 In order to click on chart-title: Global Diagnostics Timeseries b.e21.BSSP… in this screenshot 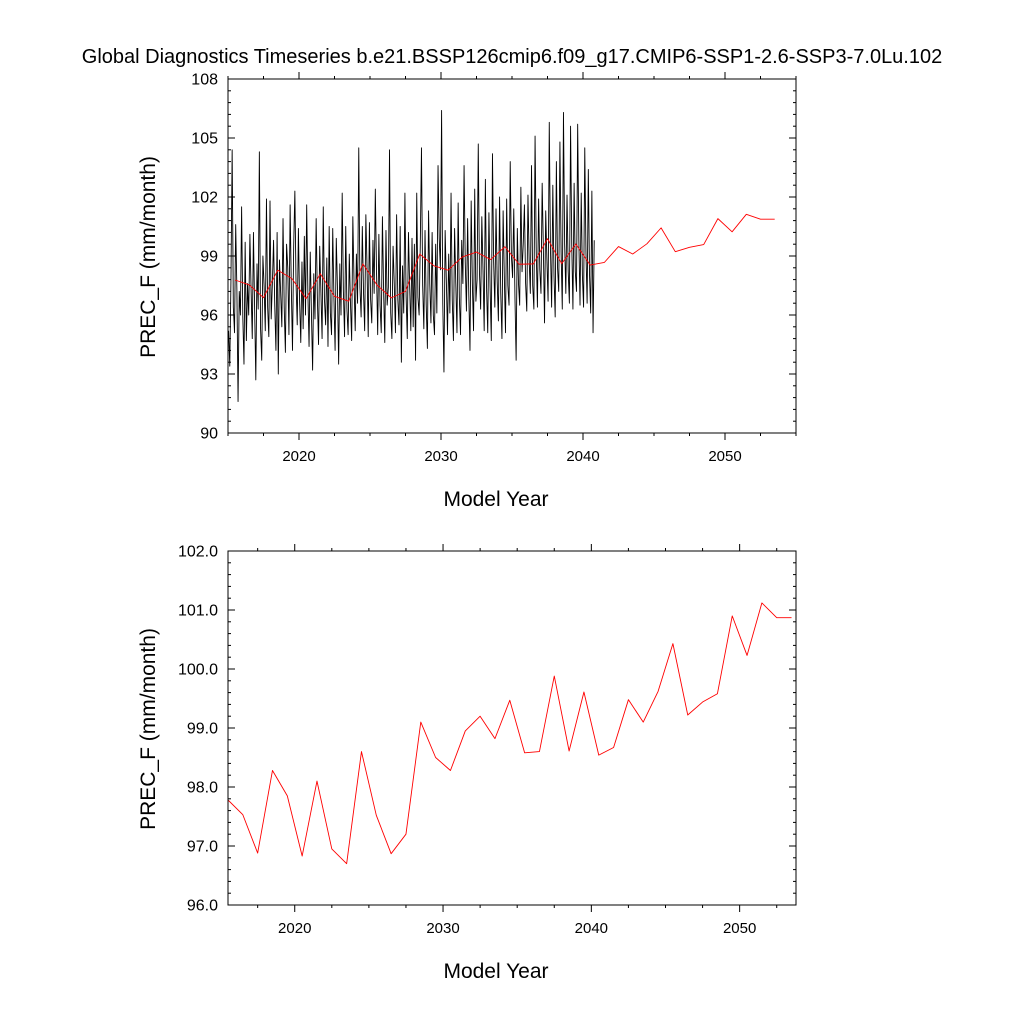, I will do `click(512, 57)`.